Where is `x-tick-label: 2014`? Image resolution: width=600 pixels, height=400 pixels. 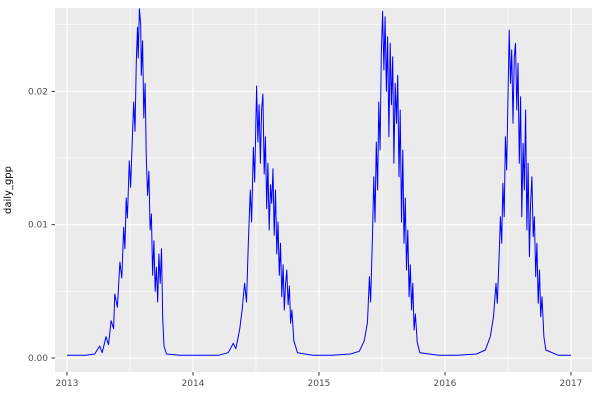
x-tick-label: 2014 is located at coordinates (193, 384).